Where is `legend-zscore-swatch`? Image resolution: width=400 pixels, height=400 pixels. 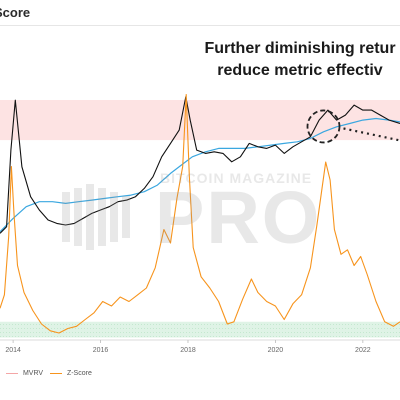 legend-zscore-swatch is located at coordinates (56, 373).